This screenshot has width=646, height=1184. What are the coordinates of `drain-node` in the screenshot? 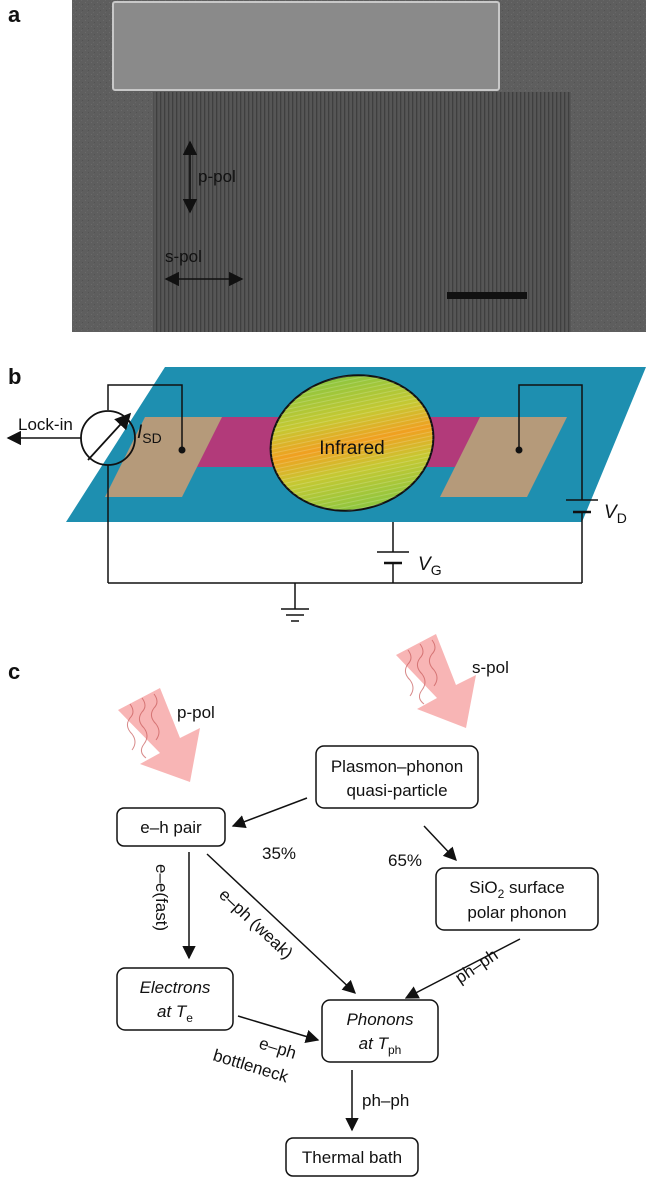 It's located at (519, 450).